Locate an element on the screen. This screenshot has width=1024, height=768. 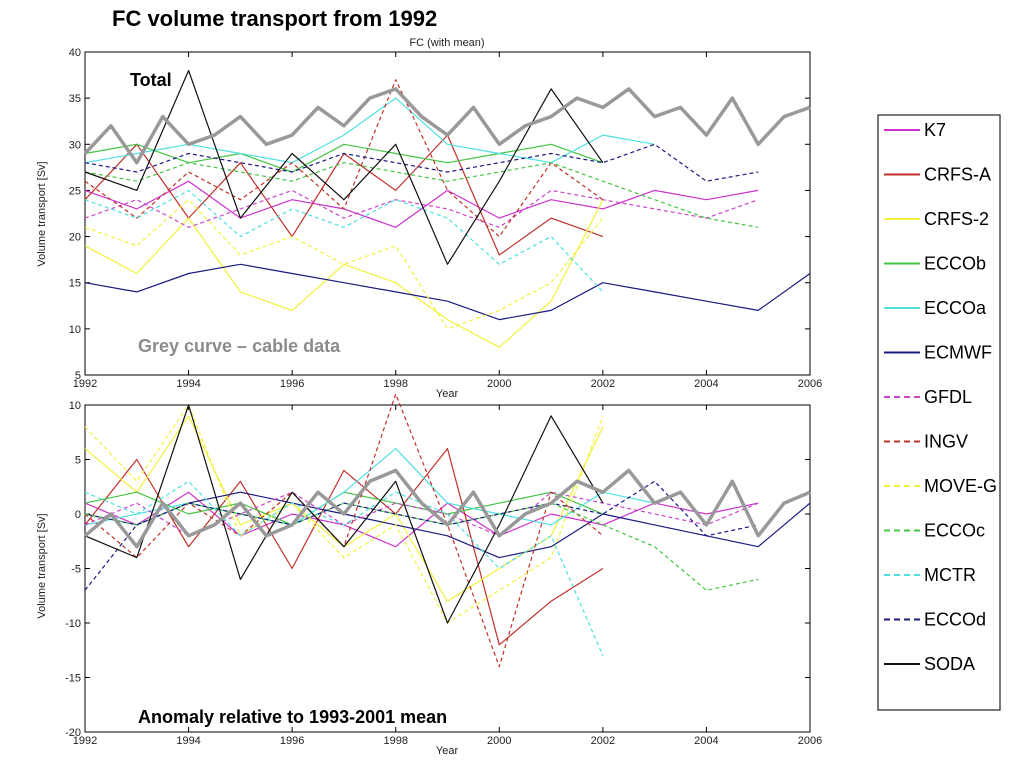
top-series-eccoa is located at coordinates (369, 130).